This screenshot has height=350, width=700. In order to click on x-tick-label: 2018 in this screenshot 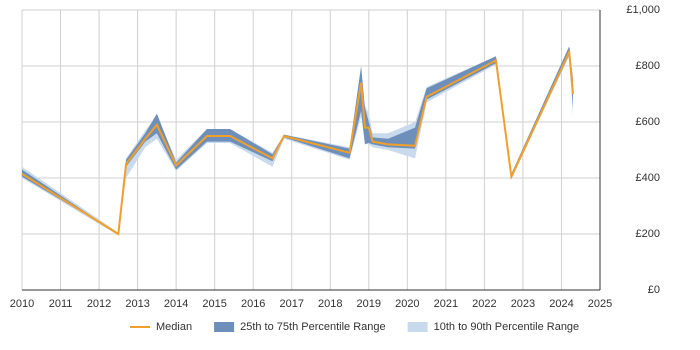, I will do `click(330, 304)`.